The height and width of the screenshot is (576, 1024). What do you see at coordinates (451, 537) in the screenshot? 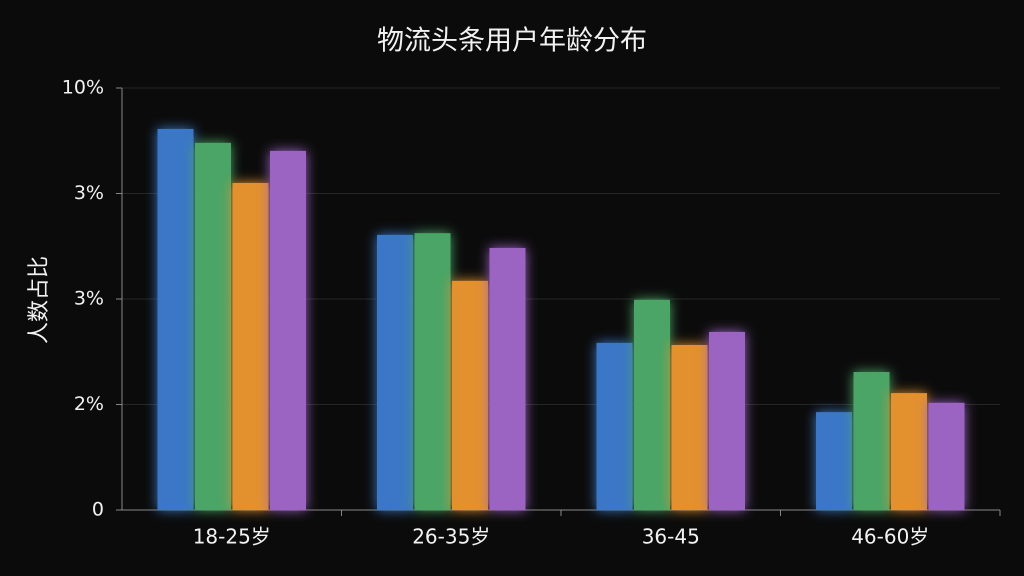
I see `x-tick-label: 26-35岁` at bounding box center [451, 537].